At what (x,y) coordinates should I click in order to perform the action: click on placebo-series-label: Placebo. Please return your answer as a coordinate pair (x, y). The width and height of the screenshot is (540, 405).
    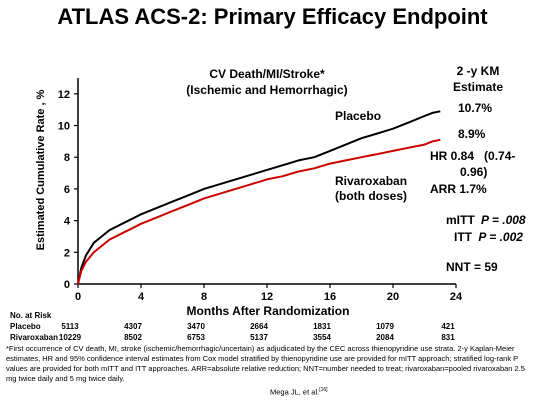
    Looking at the image, I should click on (358, 116).